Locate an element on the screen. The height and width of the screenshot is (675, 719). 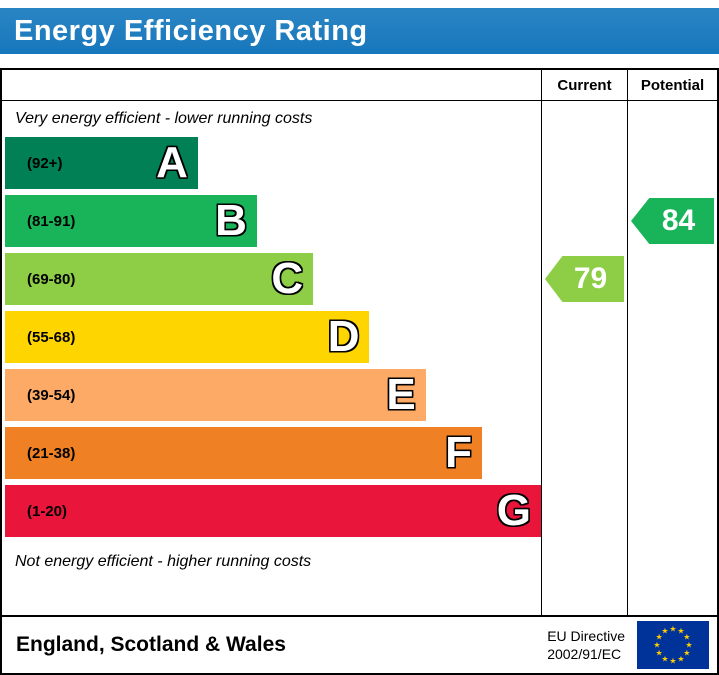
eu-directive-line1: EU Directive is located at coordinates (586, 635).